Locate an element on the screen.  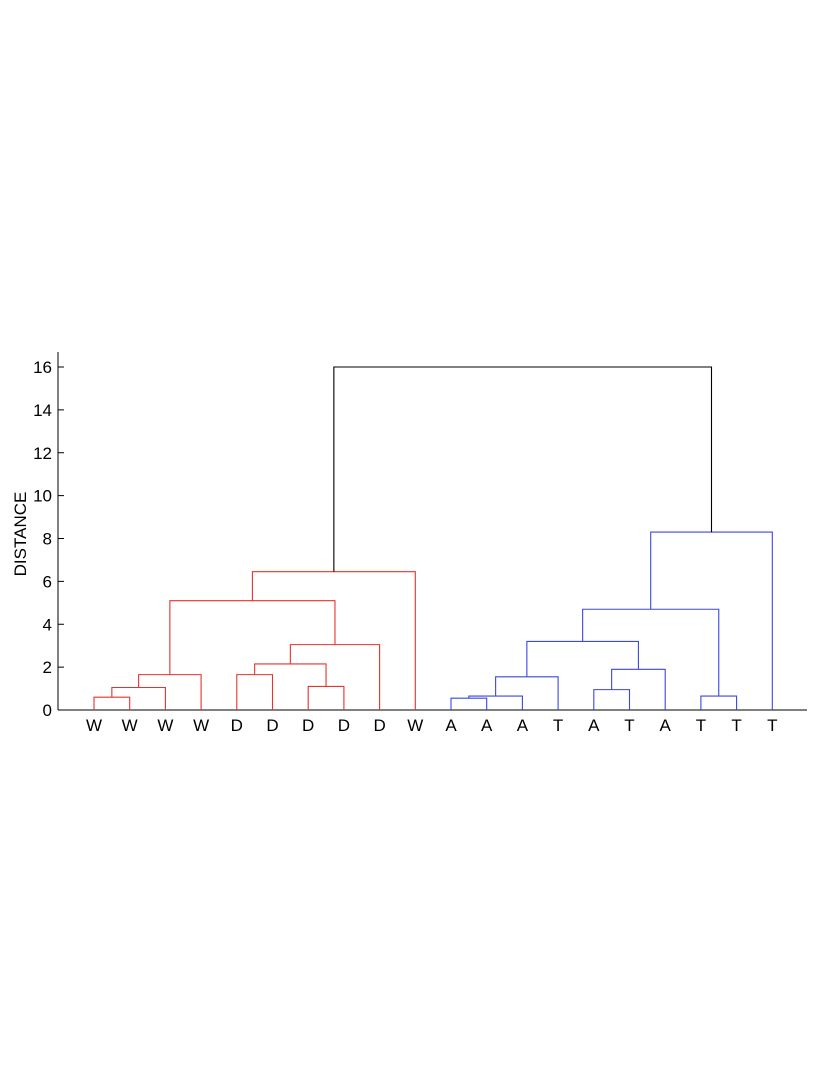
y-tick-label: 6 is located at coordinates (47, 581).